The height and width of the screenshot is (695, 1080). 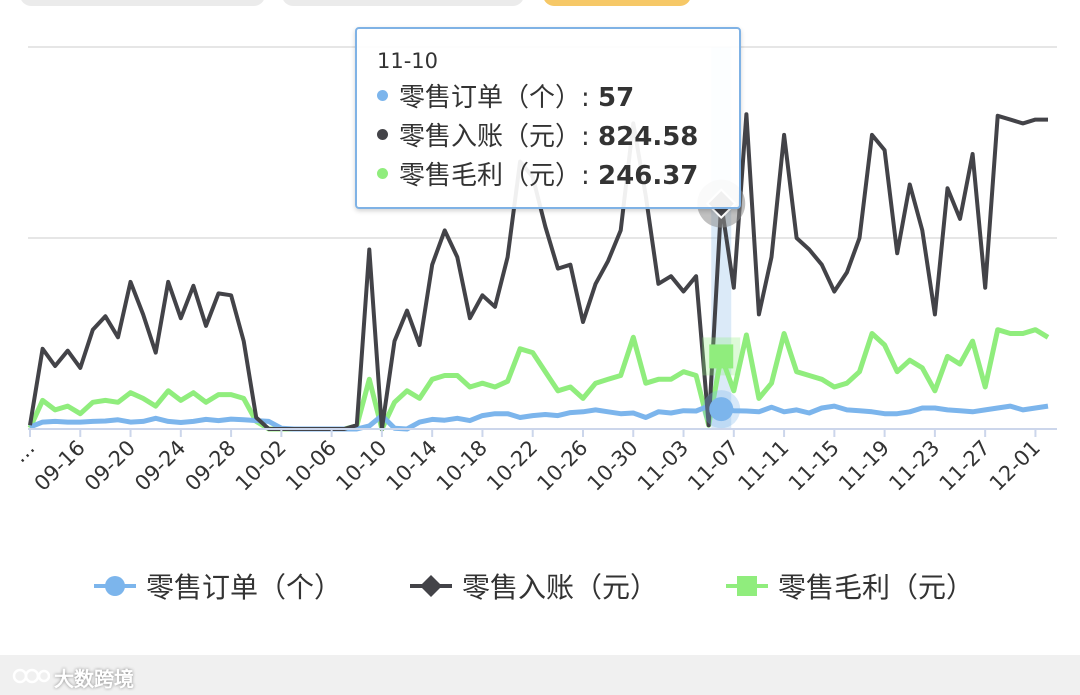 What do you see at coordinates (616, 98) in the screenshot?
I see `tooltip-orders-value: 57` at bounding box center [616, 98].